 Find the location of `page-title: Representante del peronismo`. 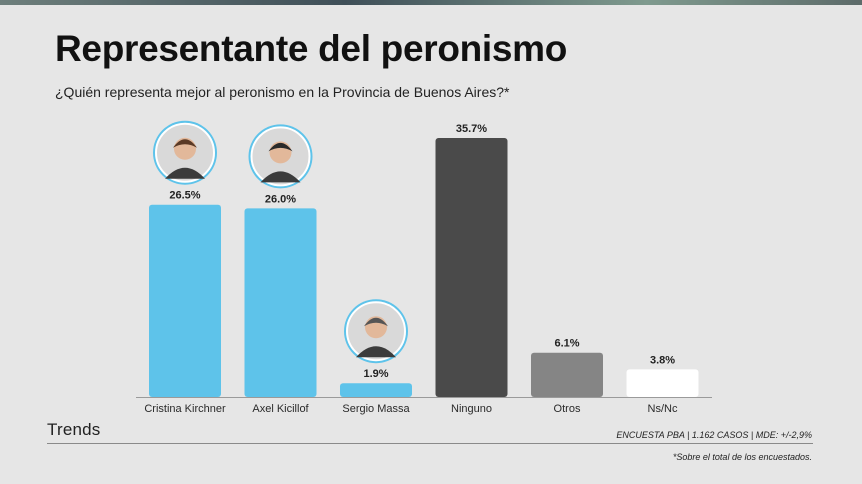

page-title: Representante del peronismo is located at coordinates (311, 48).